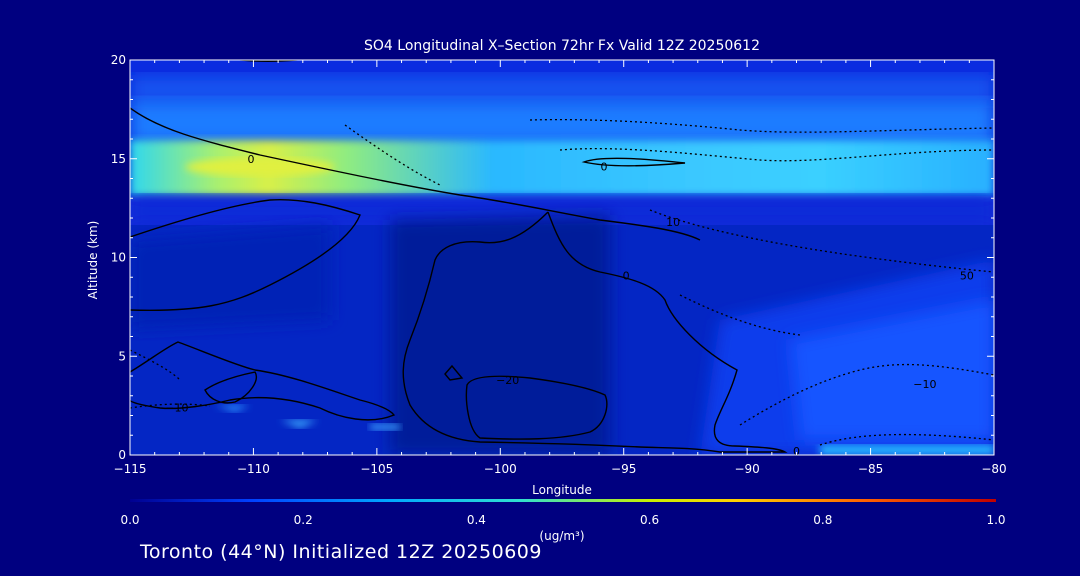  What do you see at coordinates (649, 520) in the screenshot?
I see `colorbar-tick-label: 0.6` at bounding box center [649, 520].